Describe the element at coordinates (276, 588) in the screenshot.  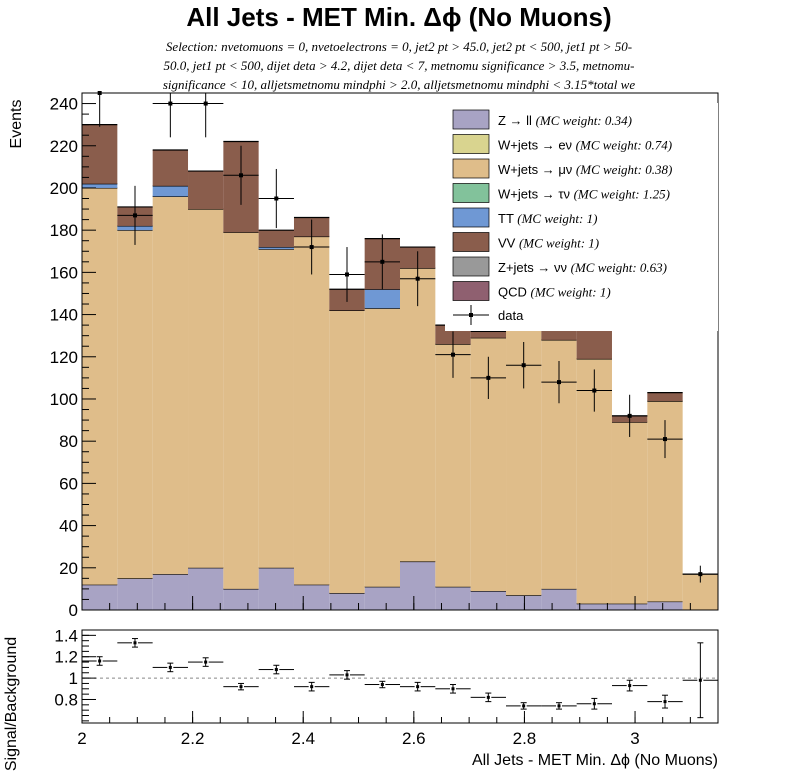
I see `bar-Z→ll-5` at that location.